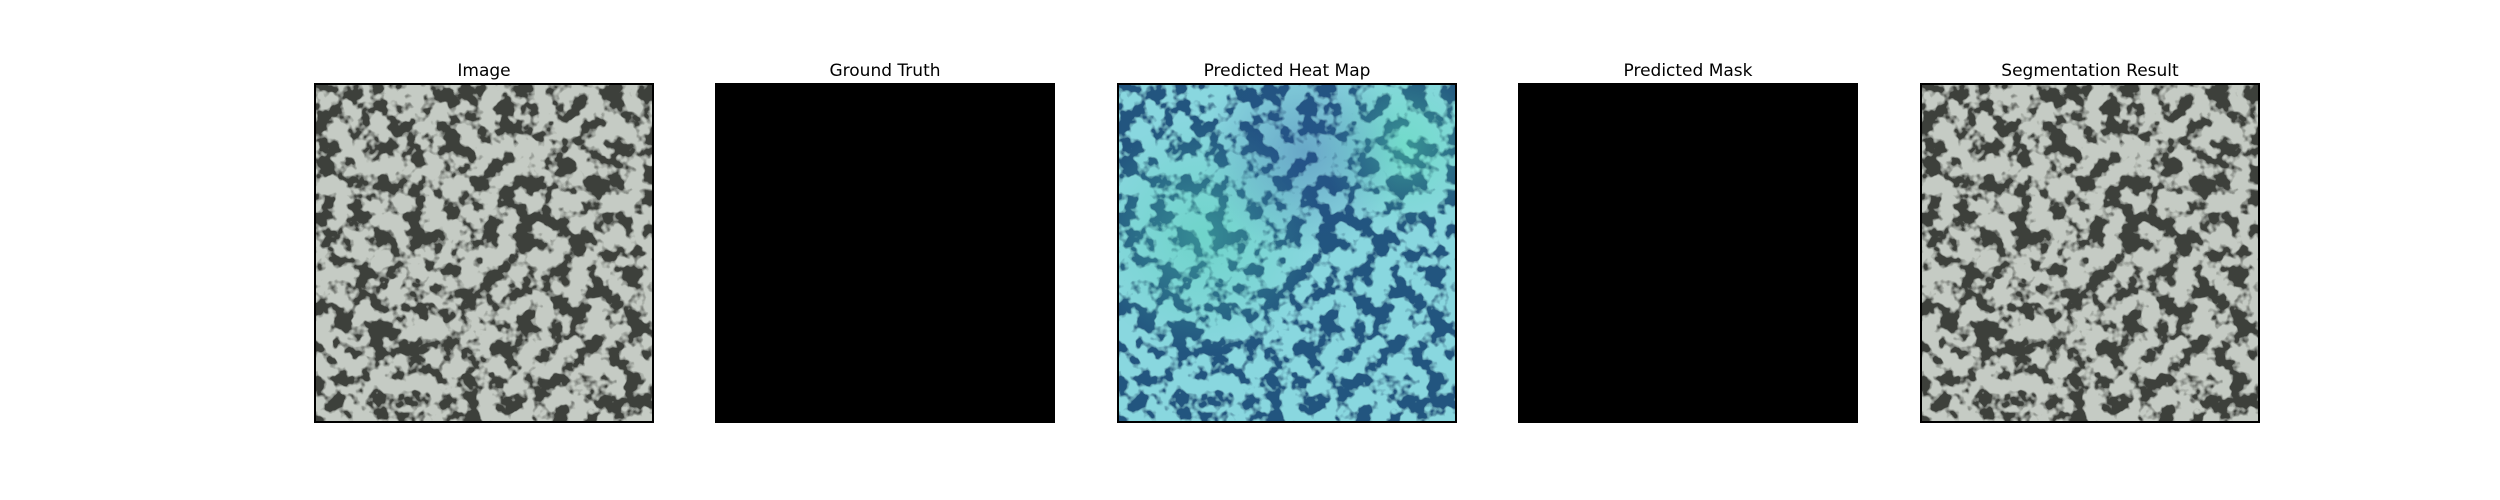 The height and width of the screenshot is (500, 2500). I want to click on panel-heat-map: Predicted Heat Map, so click(1287, 241).